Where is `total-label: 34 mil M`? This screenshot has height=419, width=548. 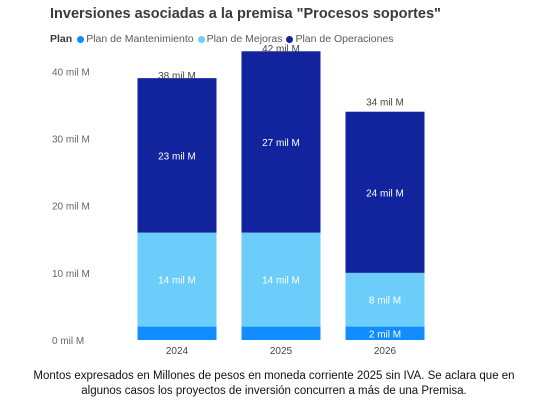
total-label: 34 mil M is located at coordinates (385, 103).